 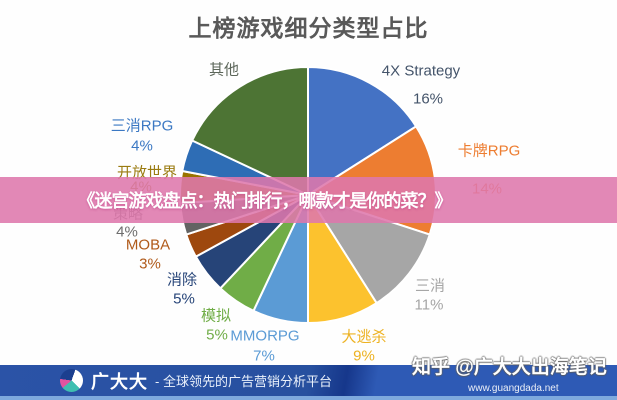 What do you see at coordinates (364, 356) in the screenshot?
I see `slice-percent-label: 9%` at bounding box center [364, 356].